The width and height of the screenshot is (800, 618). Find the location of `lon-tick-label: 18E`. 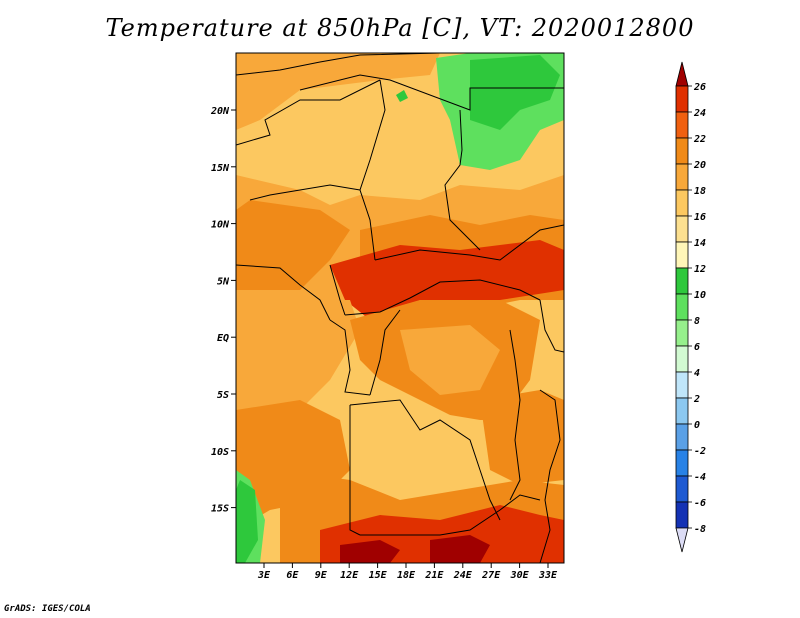

lon-tick-label: 18E is located at coordinates (406, 575).